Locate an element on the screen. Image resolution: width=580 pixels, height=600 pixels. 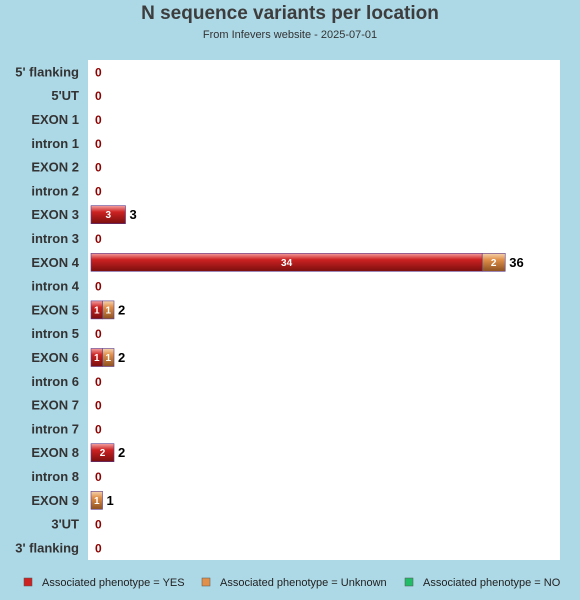
category-label: EXON 9 is located at coordinates (55, 500).